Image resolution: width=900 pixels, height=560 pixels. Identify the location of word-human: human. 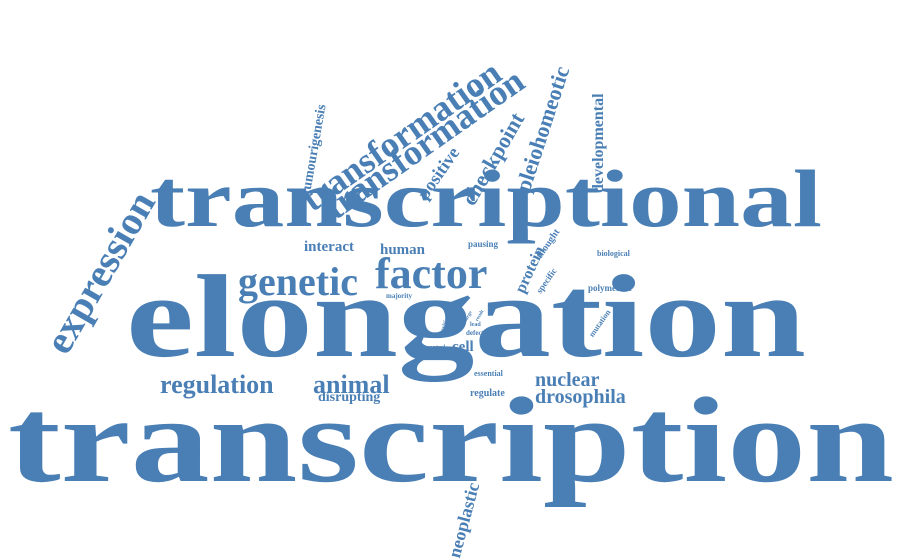
(403, 250).